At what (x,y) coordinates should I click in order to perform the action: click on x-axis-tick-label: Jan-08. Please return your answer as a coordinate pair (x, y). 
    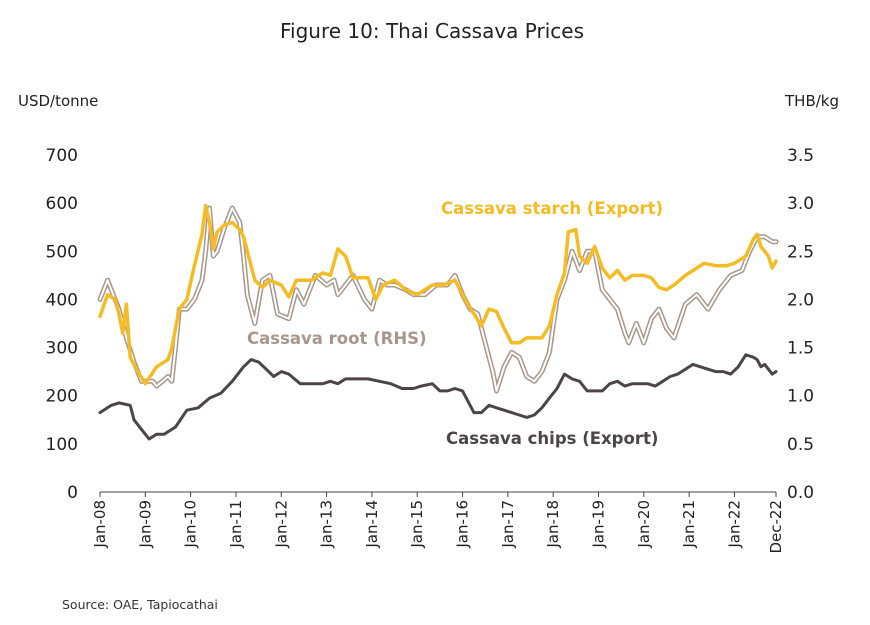
    Looking at the image, I should click on (100, 524).